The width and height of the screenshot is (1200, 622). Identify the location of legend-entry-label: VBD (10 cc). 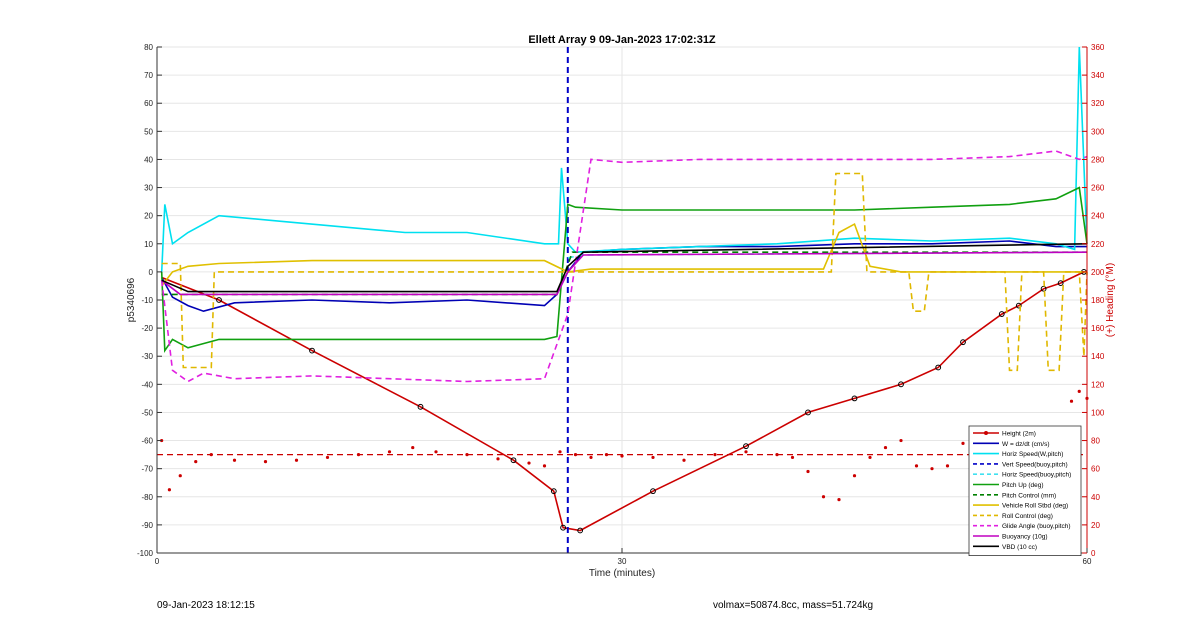
(1019, 547).